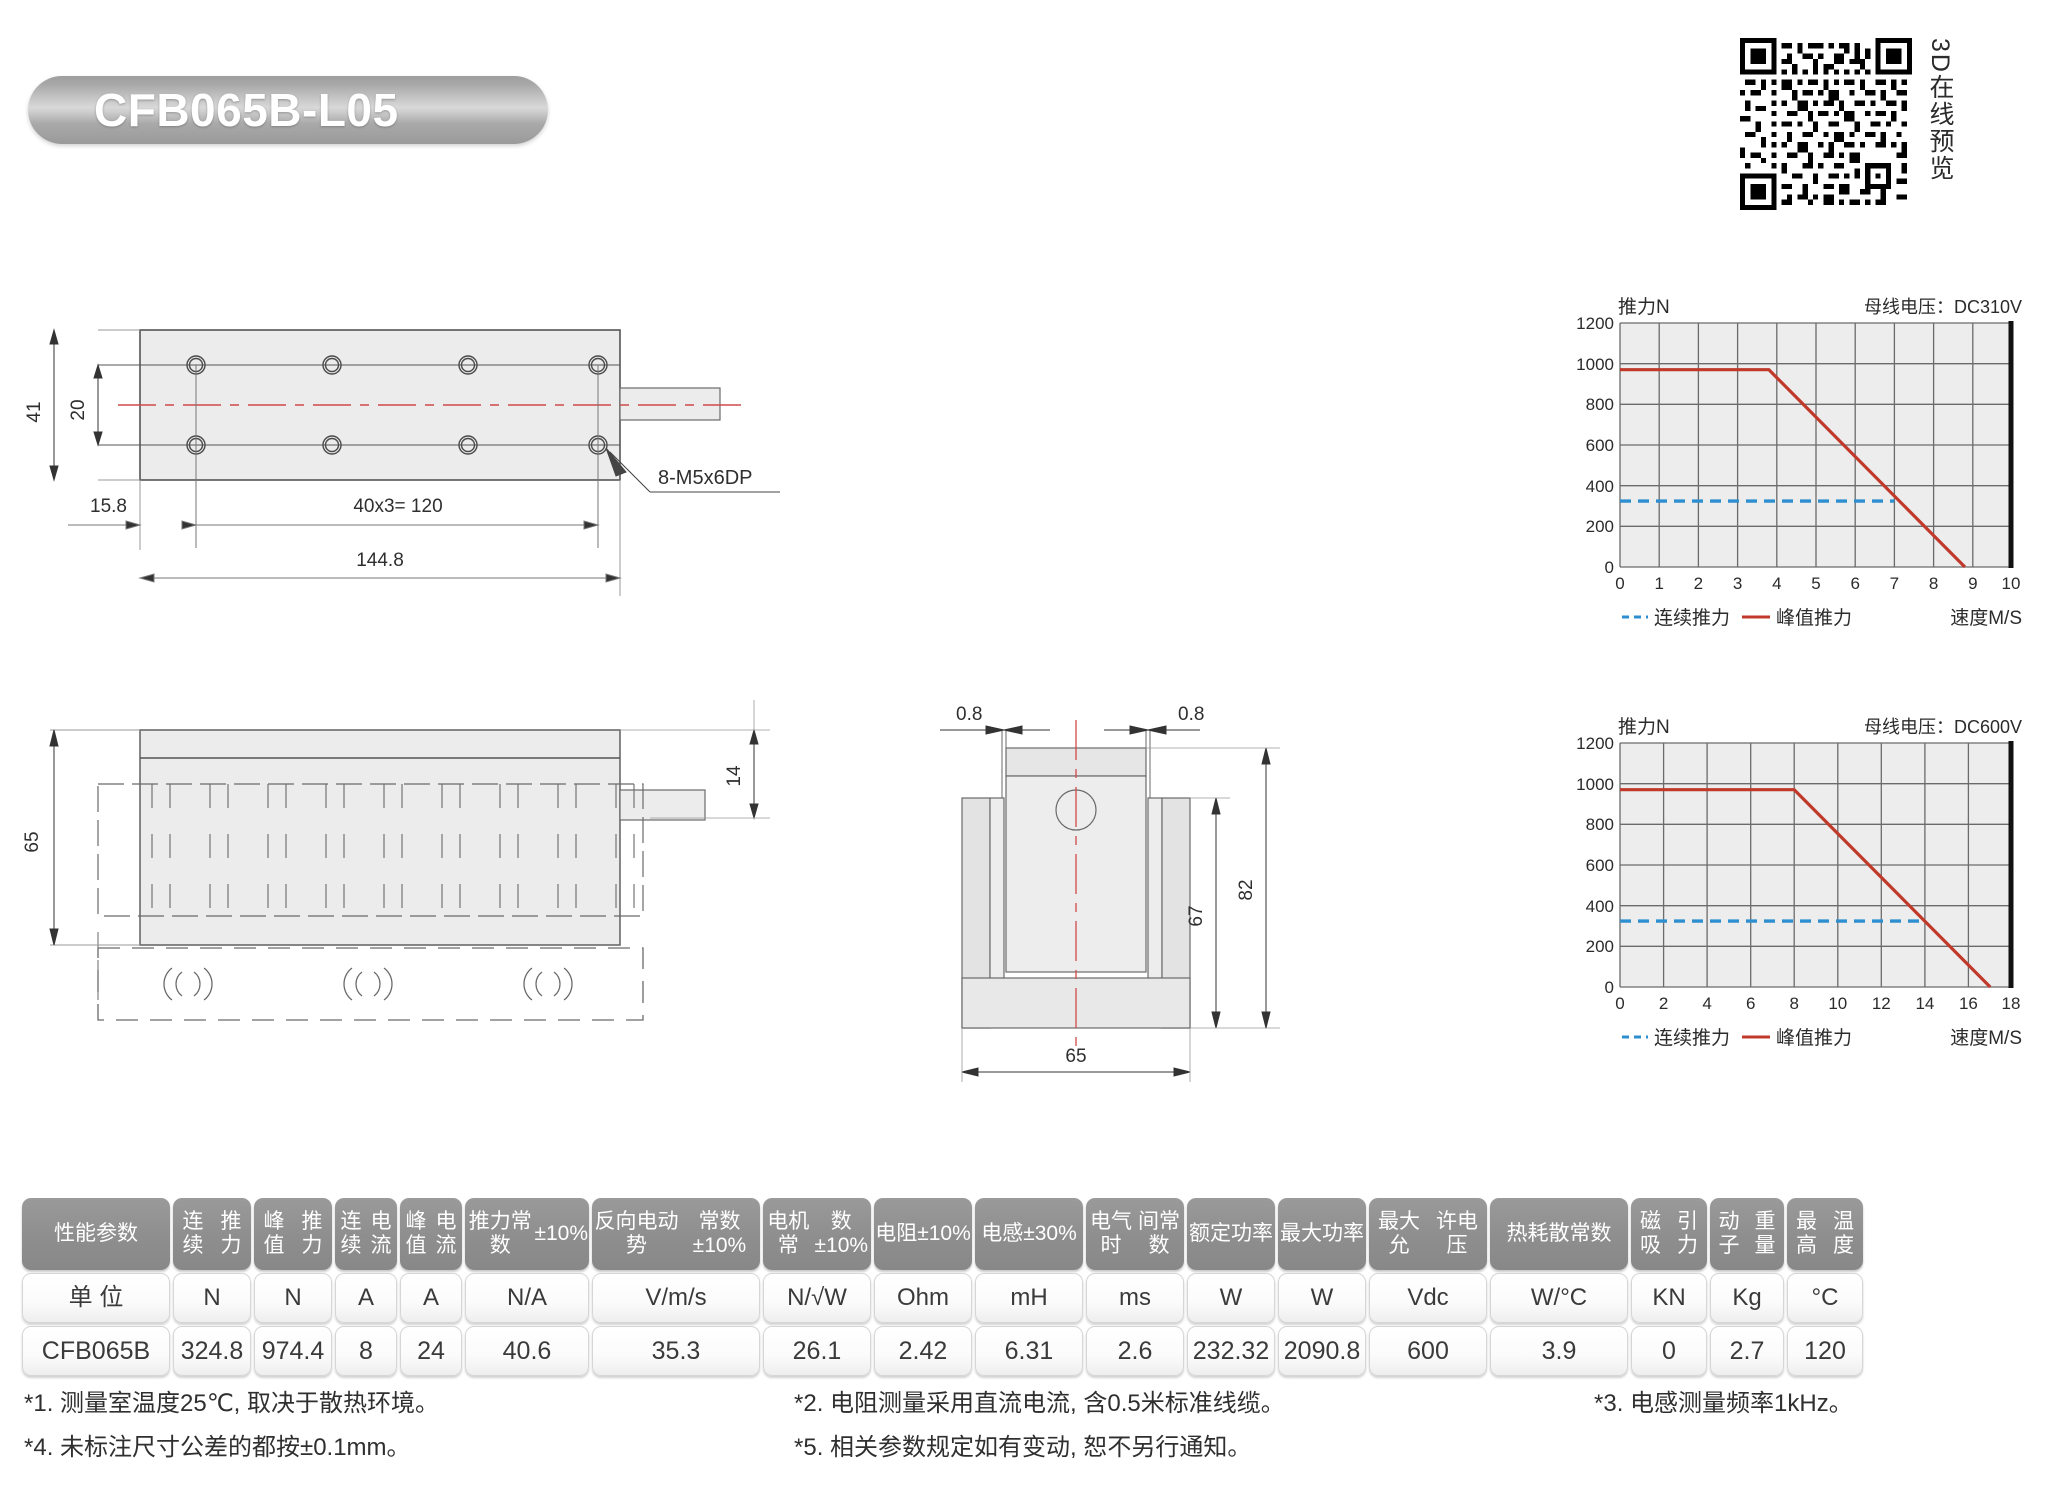 This screenshot has width=2050, height=1490. Describe the element at coordinates (212, 1234) in the screenshot. I see `table-header-cell-1: 连续 推力` at that location.